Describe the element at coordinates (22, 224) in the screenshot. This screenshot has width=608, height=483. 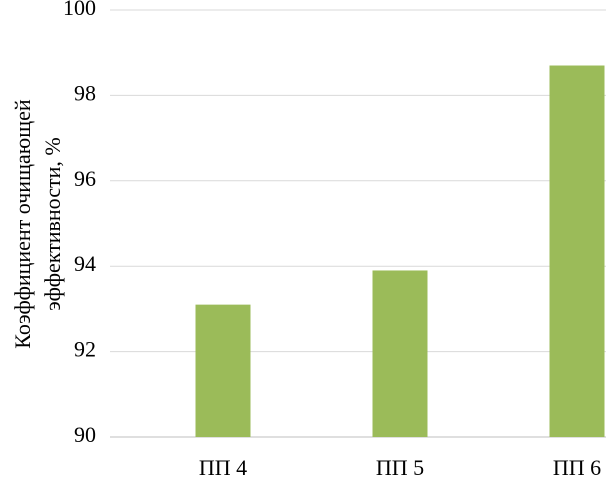
I see `y-axis-title-line: Коэффициент очищающей` at that location.